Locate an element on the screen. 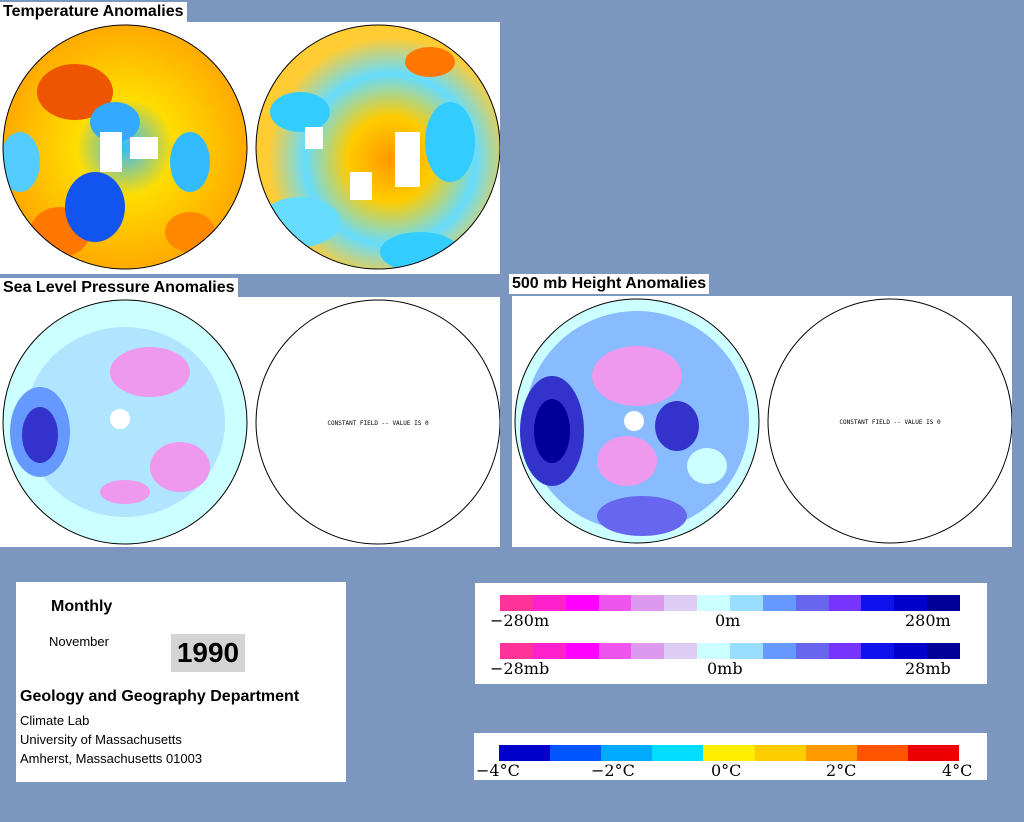 Image resolution: width=1024 pixels, height=822 pixels. temperature-tick: −4°C is located at coordinates (498, 770).